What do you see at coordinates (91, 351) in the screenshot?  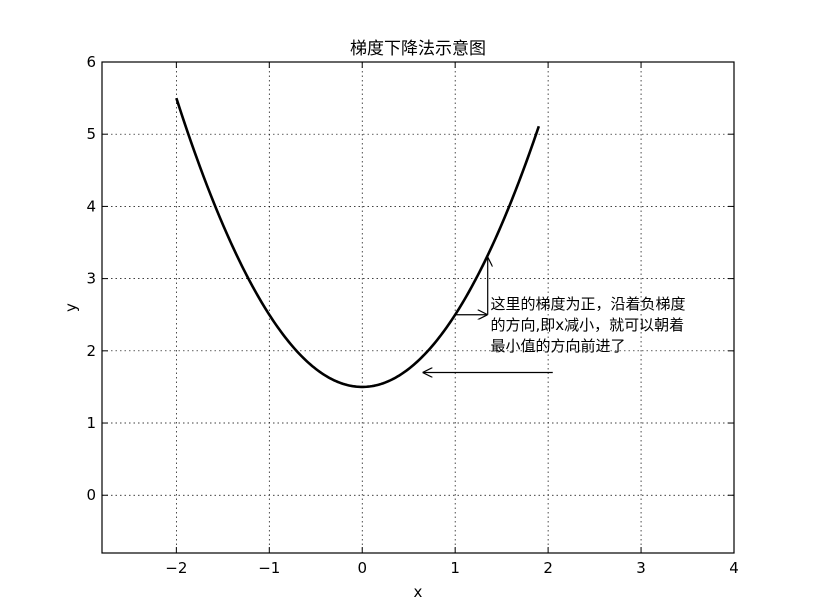 I see `y-tick-label: 2` at bounding box center [91, 351].